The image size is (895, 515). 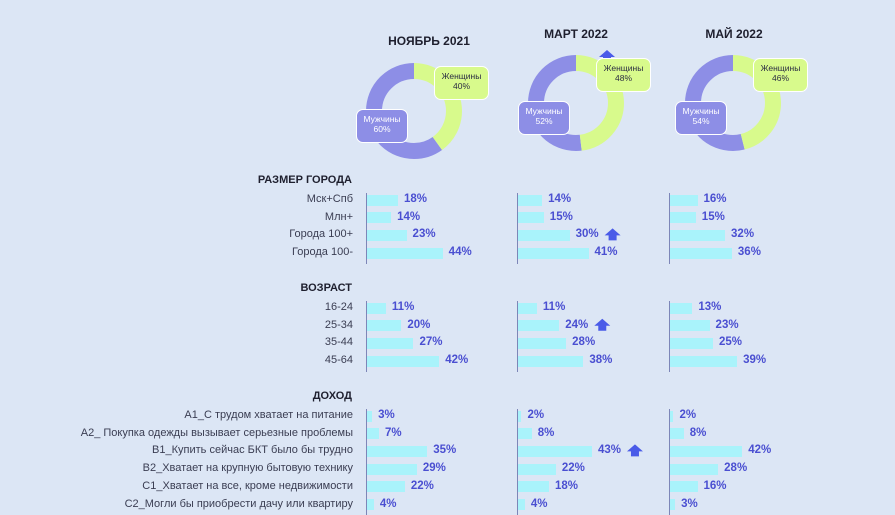 I want to click on female-value-text: 40%, so click(x=461, y=86).